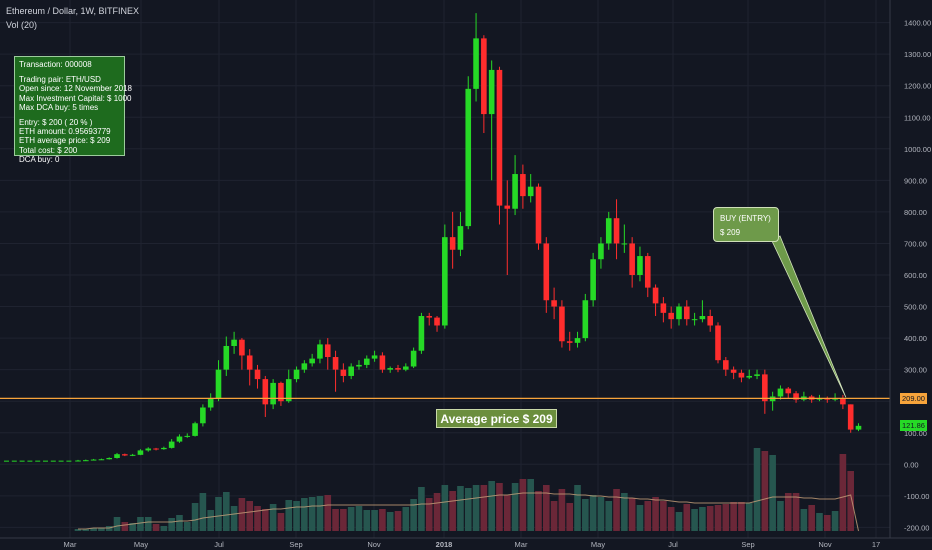 The image size is (932, 550). I want to click on volume-moving-average-line, so click(468, 512).